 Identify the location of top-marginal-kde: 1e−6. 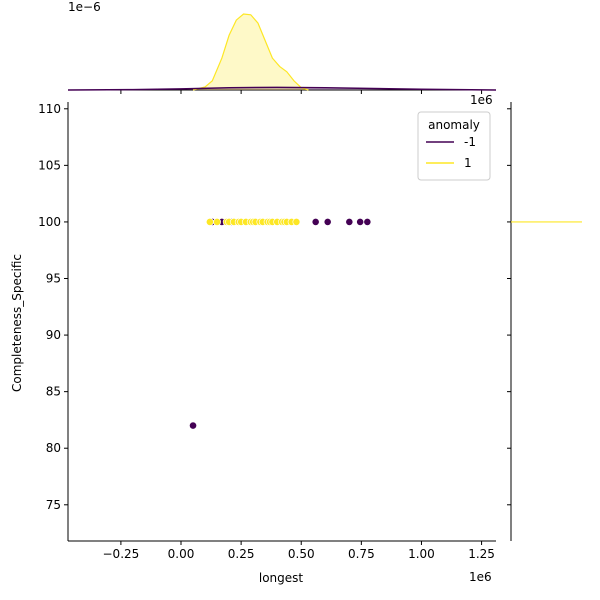
(282, 47).